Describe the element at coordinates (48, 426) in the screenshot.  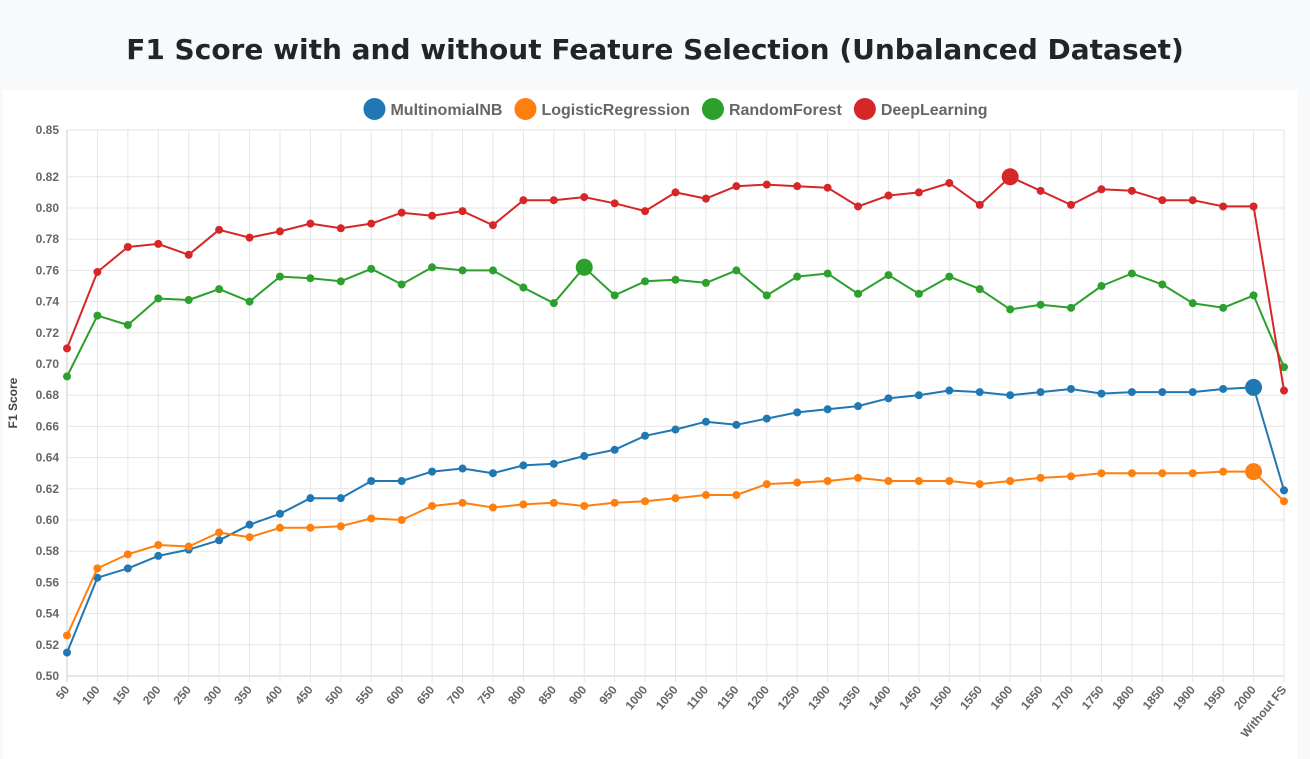
I see `y-tick-label: 0.66` at that location.